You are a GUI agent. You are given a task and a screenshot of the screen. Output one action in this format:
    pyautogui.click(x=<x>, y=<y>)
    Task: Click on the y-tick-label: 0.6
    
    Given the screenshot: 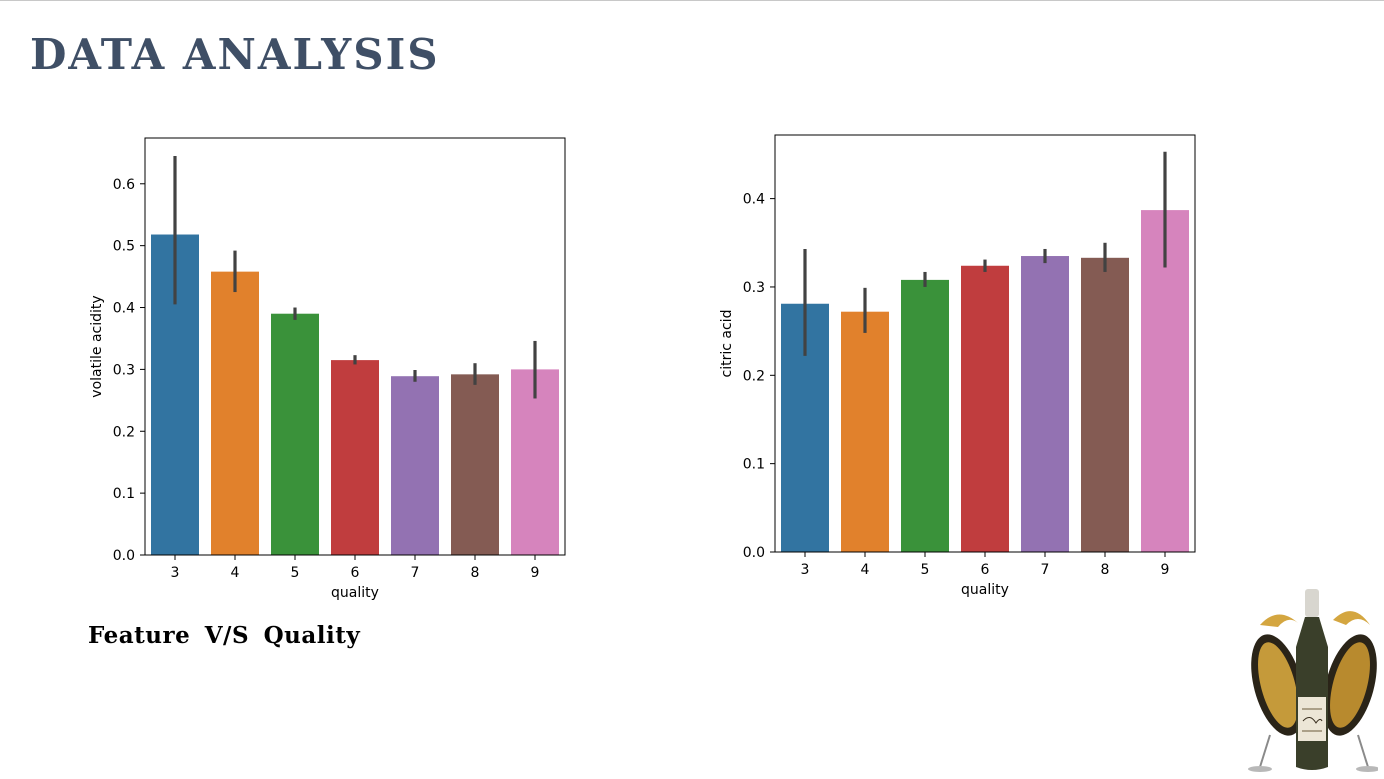 What is the action you would take?
    pyautogui.click(x=124, y=185)
    